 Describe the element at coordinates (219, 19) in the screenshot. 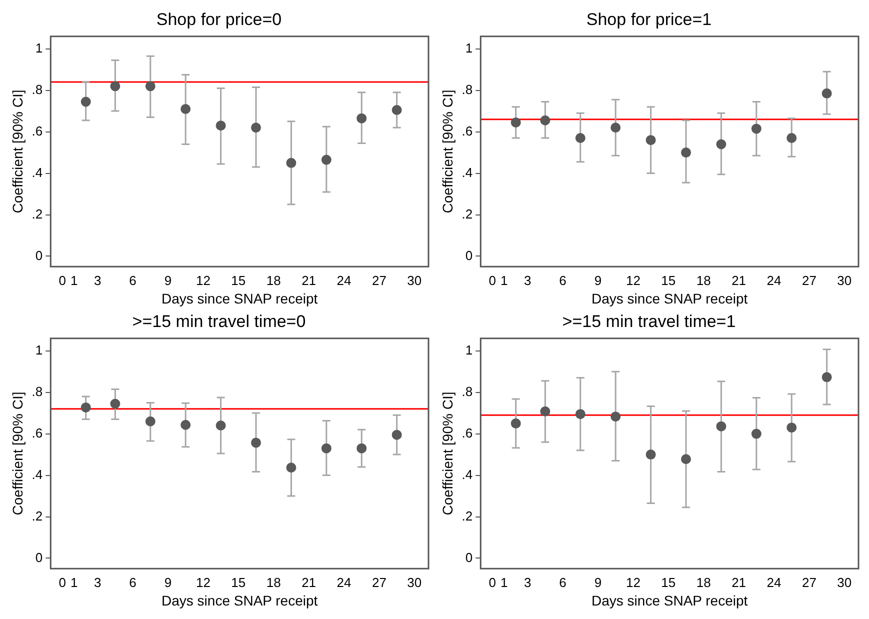

I see `chart-title: Shop for price=0` at that location.